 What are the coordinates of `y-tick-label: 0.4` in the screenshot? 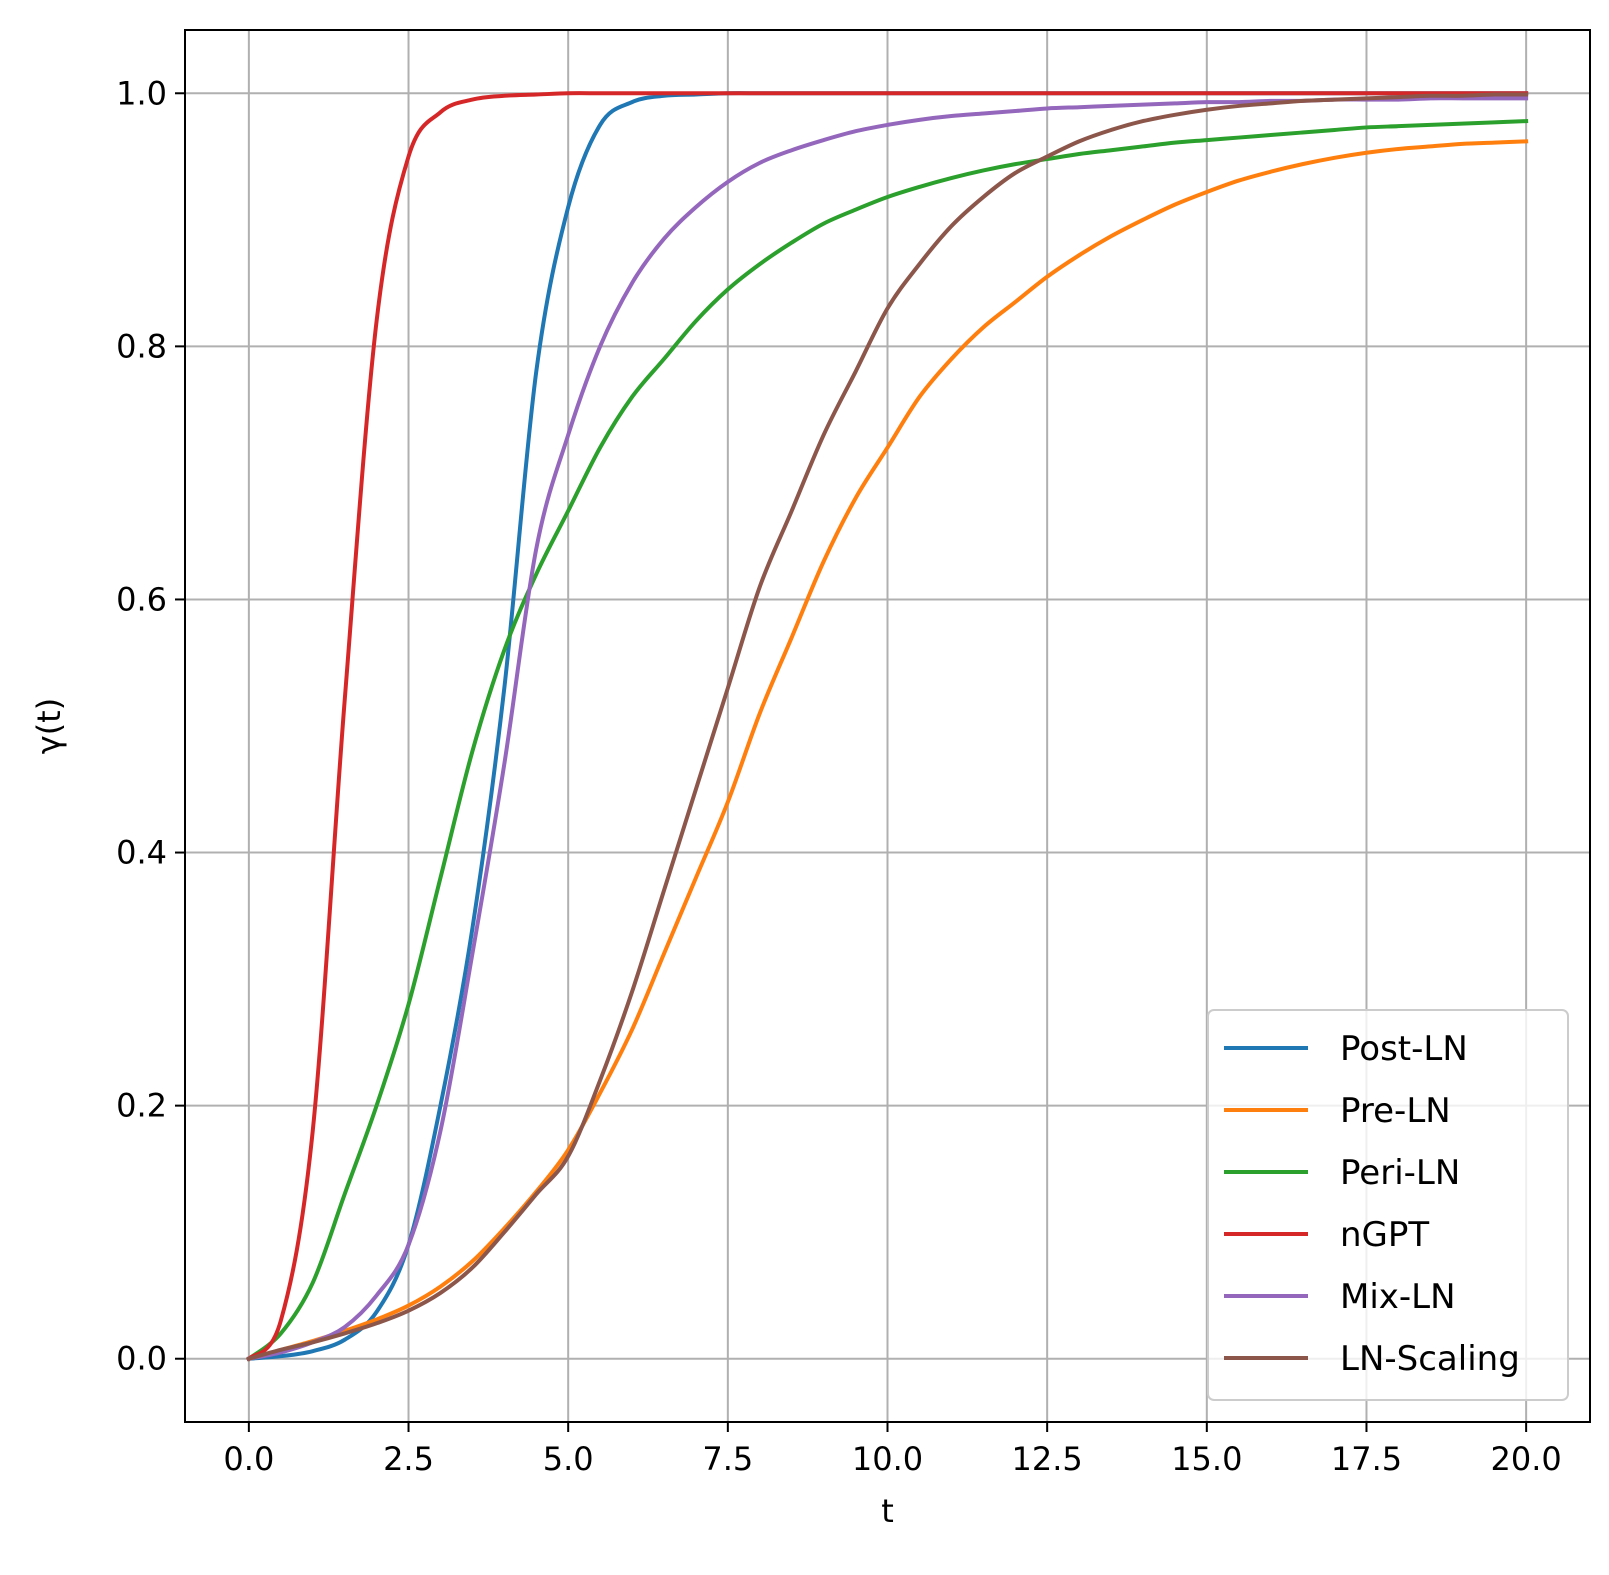 It's located at (141, 853).